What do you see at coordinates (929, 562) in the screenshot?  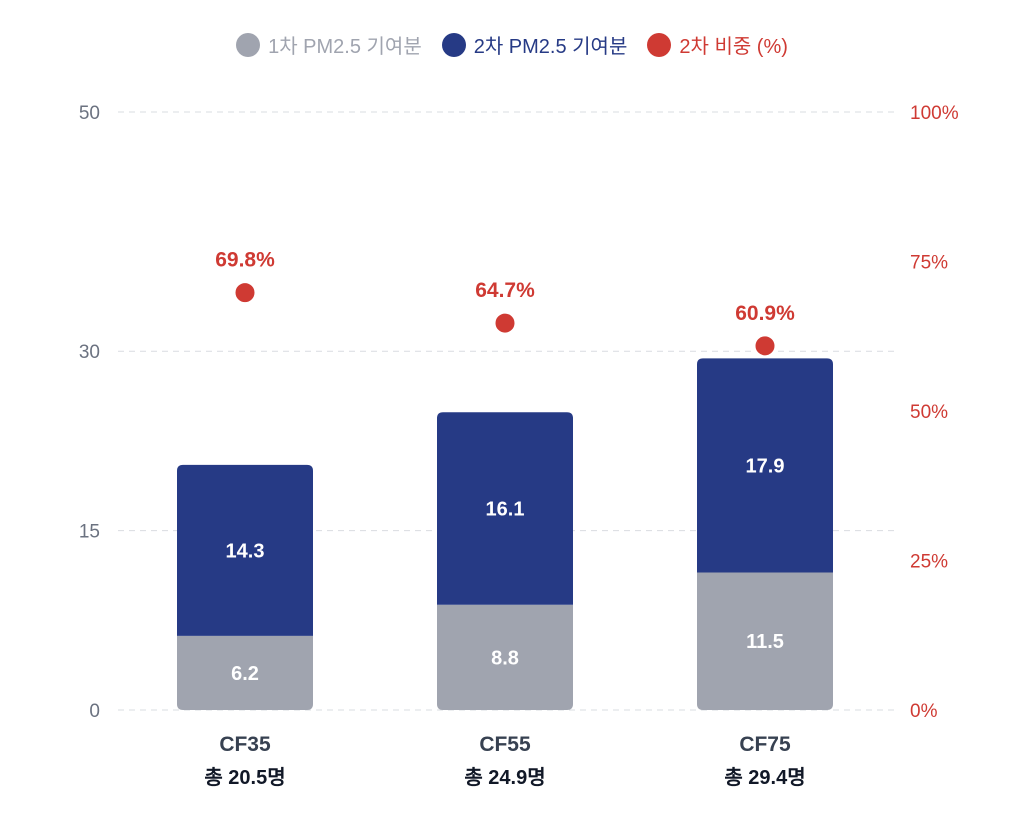 I see `y-right-tick-label: 25%` at bounding box center [929, 562].